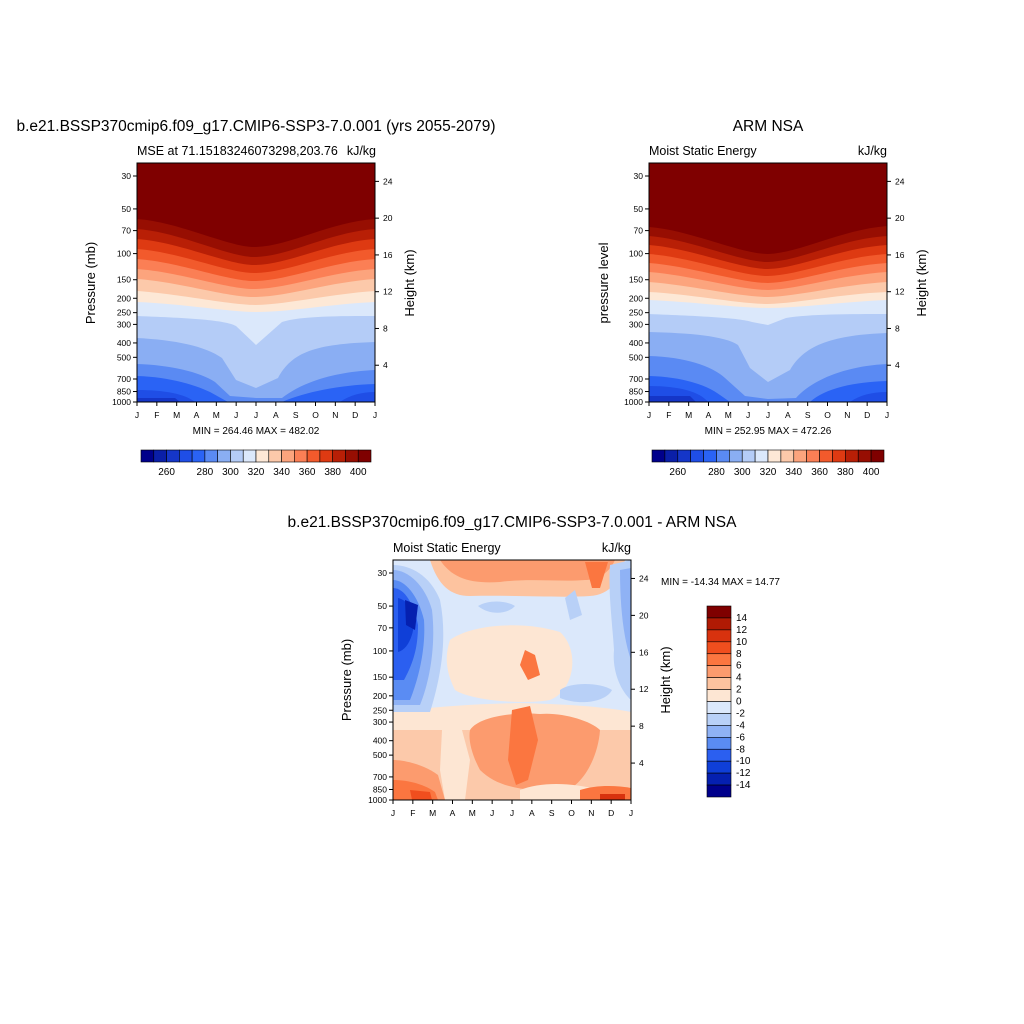 The image size is (1024, 1024). I want to click on colorbar-label: -12, so click(743, 773).